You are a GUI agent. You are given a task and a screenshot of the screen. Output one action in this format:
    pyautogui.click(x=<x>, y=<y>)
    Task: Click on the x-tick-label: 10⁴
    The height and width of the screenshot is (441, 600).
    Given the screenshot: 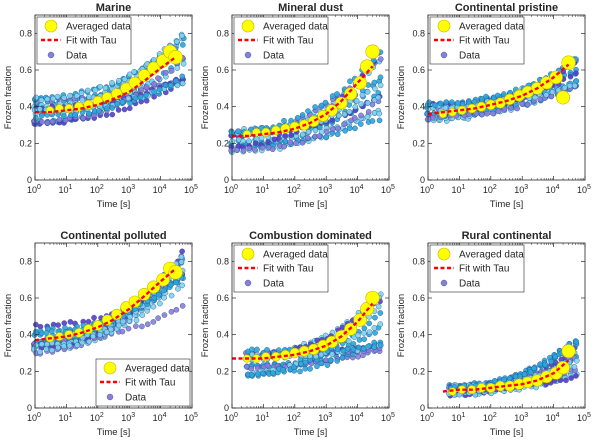 What is the action you would take?
    pyautogui.click(x=357, y=417)
    